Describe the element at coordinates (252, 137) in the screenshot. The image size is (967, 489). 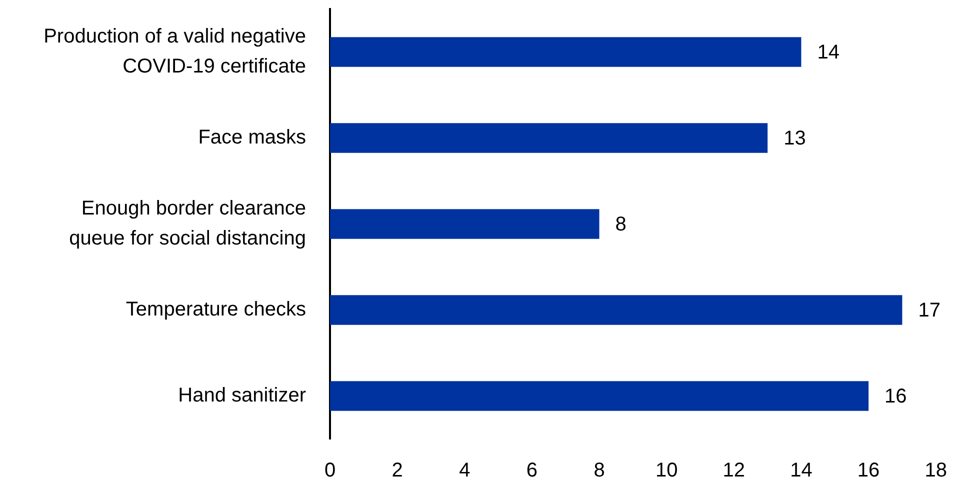
I see `y-tick-label: Face masks` at that location.